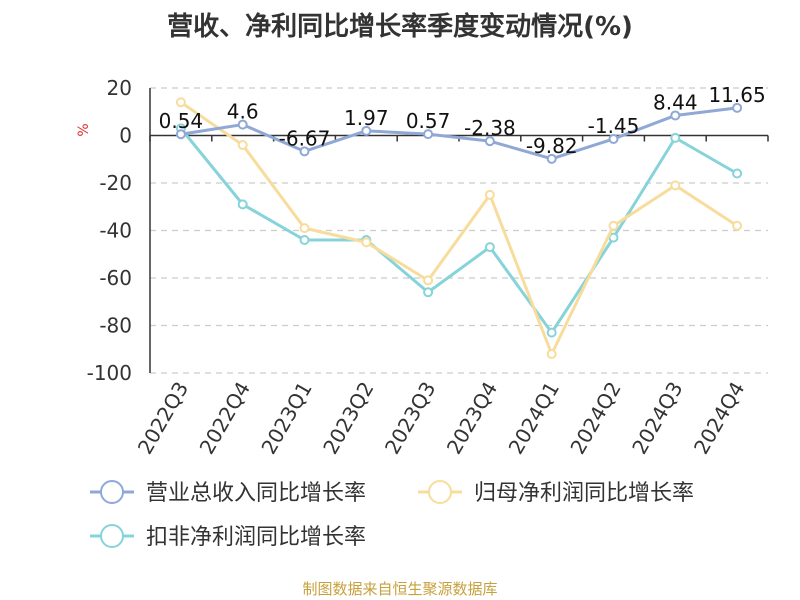  I want to click on x-tick-label: 2024Q2, so click(595, 418).